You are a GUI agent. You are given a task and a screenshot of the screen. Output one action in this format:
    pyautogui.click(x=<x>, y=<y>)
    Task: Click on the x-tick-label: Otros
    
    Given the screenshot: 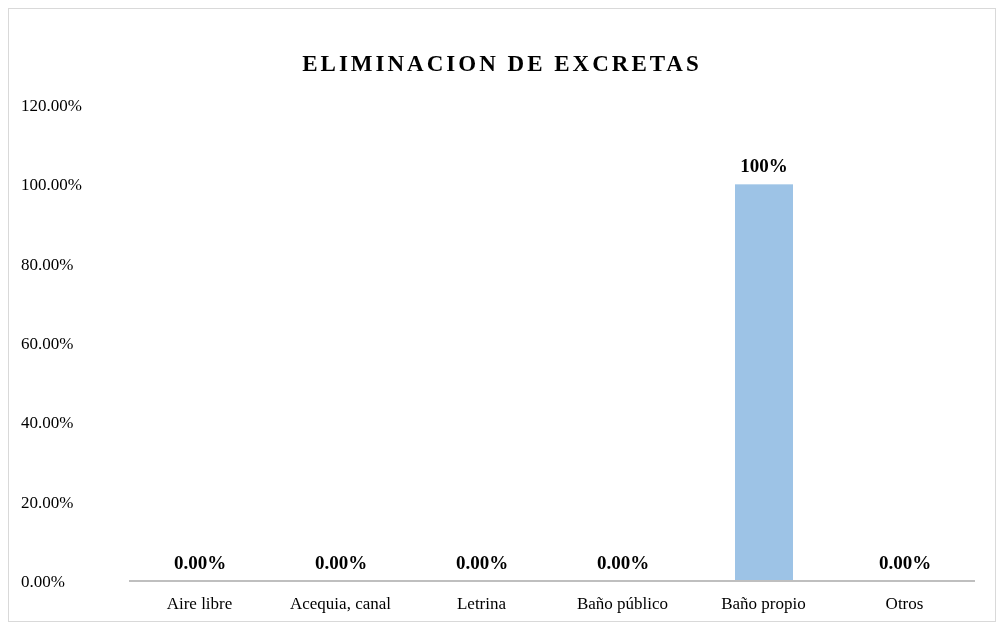 What is the action you would take?
    pyautogui.click(x=904, y=604)
    